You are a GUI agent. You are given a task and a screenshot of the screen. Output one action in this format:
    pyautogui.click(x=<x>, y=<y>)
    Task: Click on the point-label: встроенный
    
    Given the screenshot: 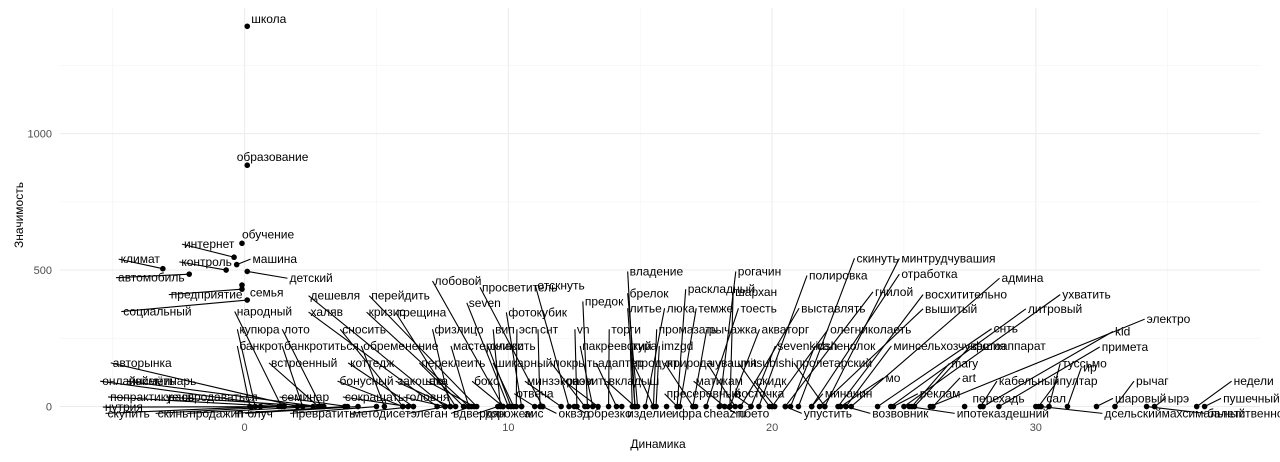 What is the action you would take?
    pyautogui.click(x=304, y=363)
    